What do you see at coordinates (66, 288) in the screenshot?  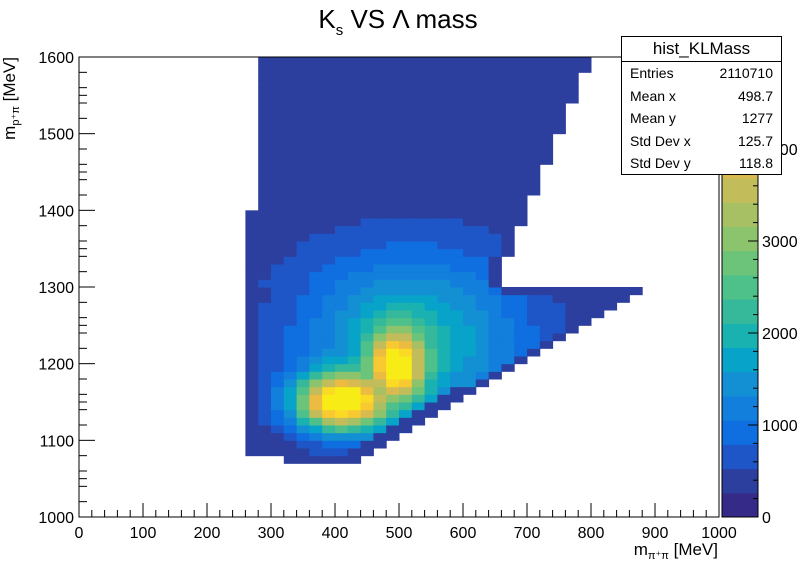 I see `y-axis: 1000 1100 1200 1300 1400 1500 1600` at bounding box center [66, 288].